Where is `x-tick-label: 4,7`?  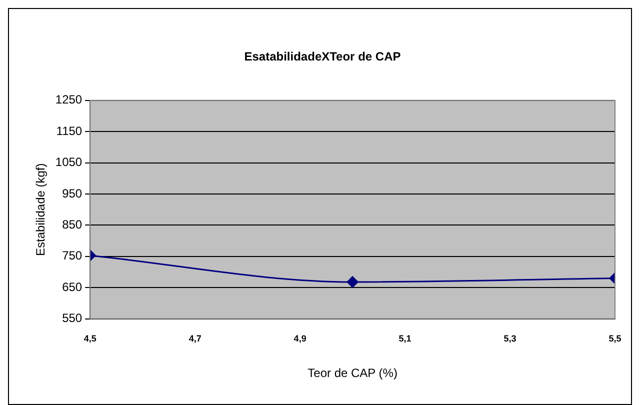
x-tick-label: 4,7 is located at coordinates (195, 339).